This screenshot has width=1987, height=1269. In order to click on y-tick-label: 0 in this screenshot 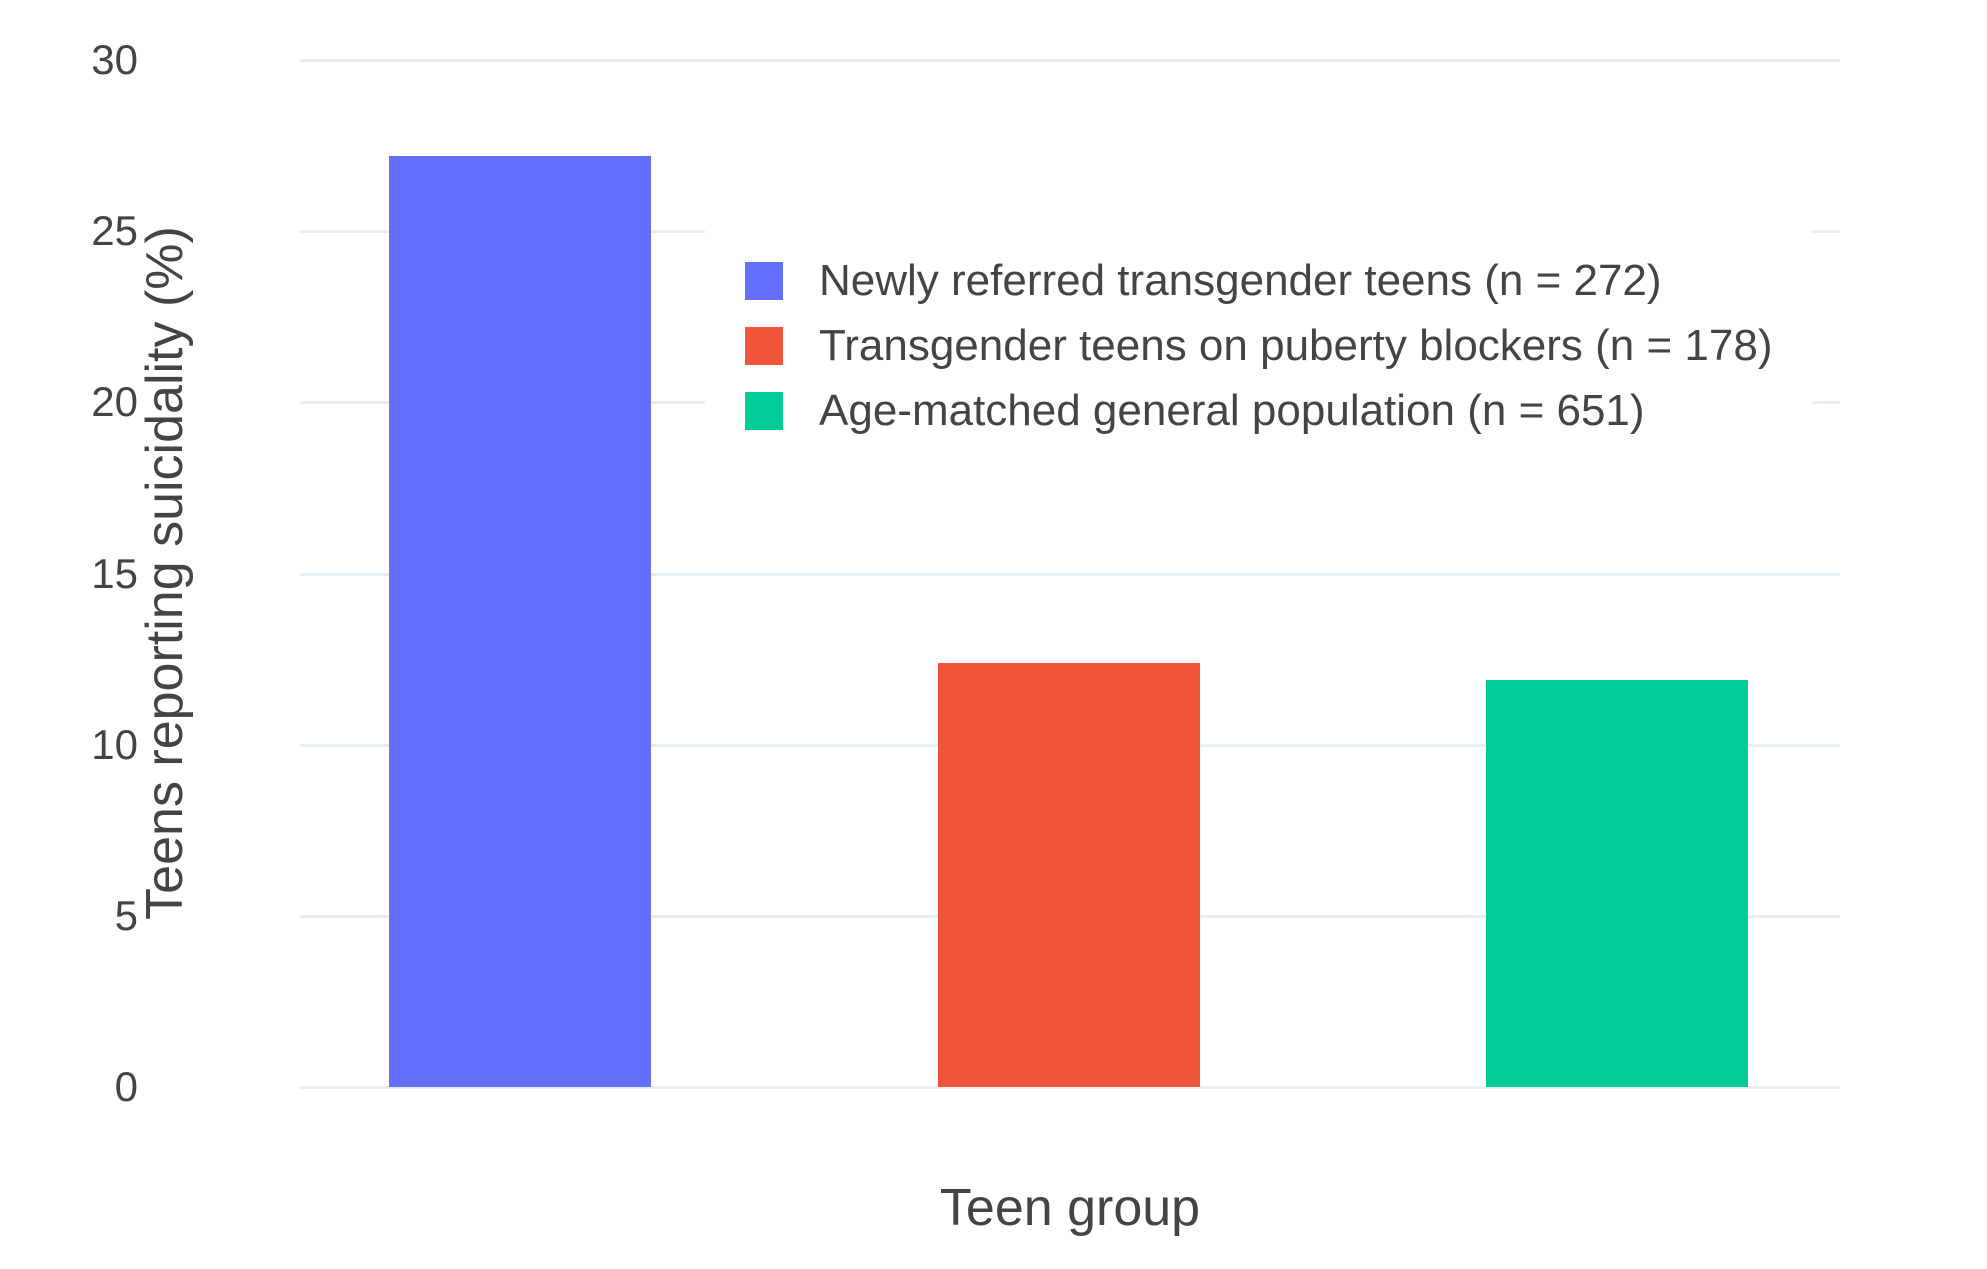, I will do `click(126, 1086)`.